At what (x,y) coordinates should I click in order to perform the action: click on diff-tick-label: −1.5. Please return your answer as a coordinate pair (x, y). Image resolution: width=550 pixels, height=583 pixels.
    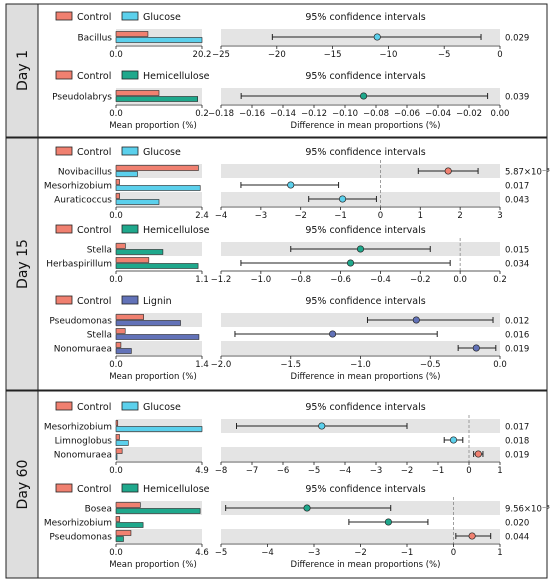
    Looking at the image, I should click on (290, 365).